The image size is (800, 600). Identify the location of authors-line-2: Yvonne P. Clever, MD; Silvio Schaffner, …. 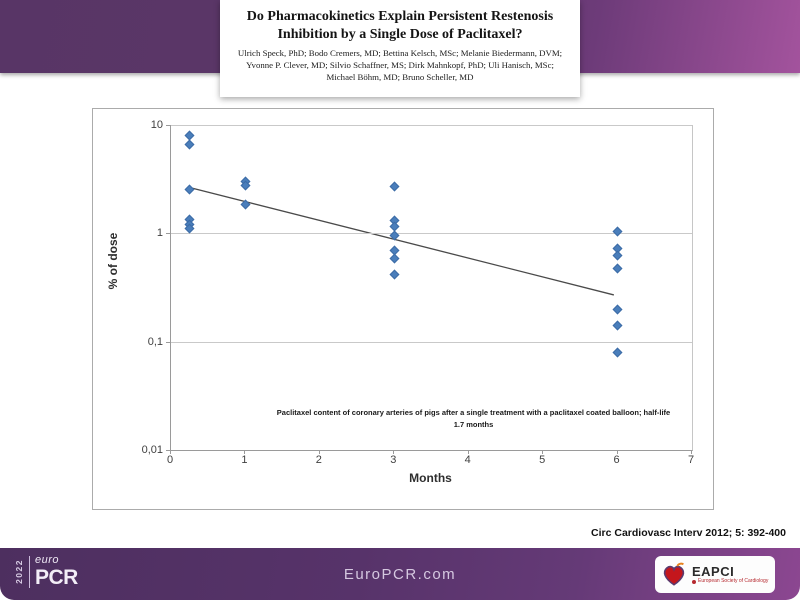
(400, 65).